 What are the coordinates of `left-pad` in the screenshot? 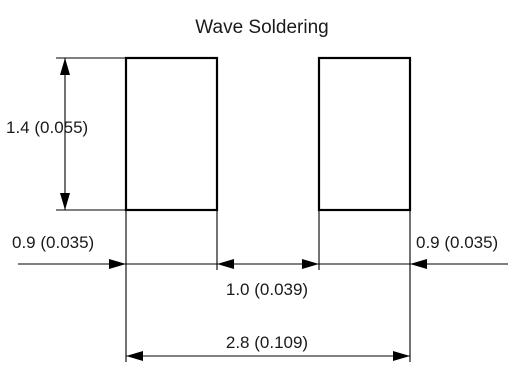 It's located at (171, 134).